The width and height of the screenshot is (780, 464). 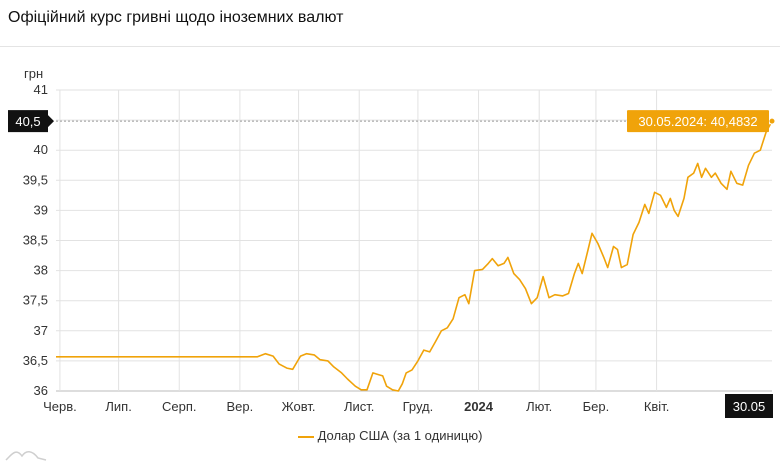 I want to click on x-tick-label: Жовт., so click(x=299, y=406).